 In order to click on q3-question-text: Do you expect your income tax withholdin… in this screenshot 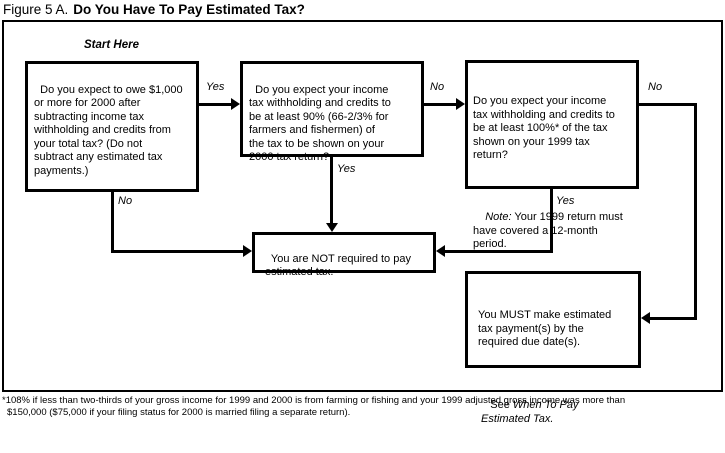, I will do `click(544, 128)`.